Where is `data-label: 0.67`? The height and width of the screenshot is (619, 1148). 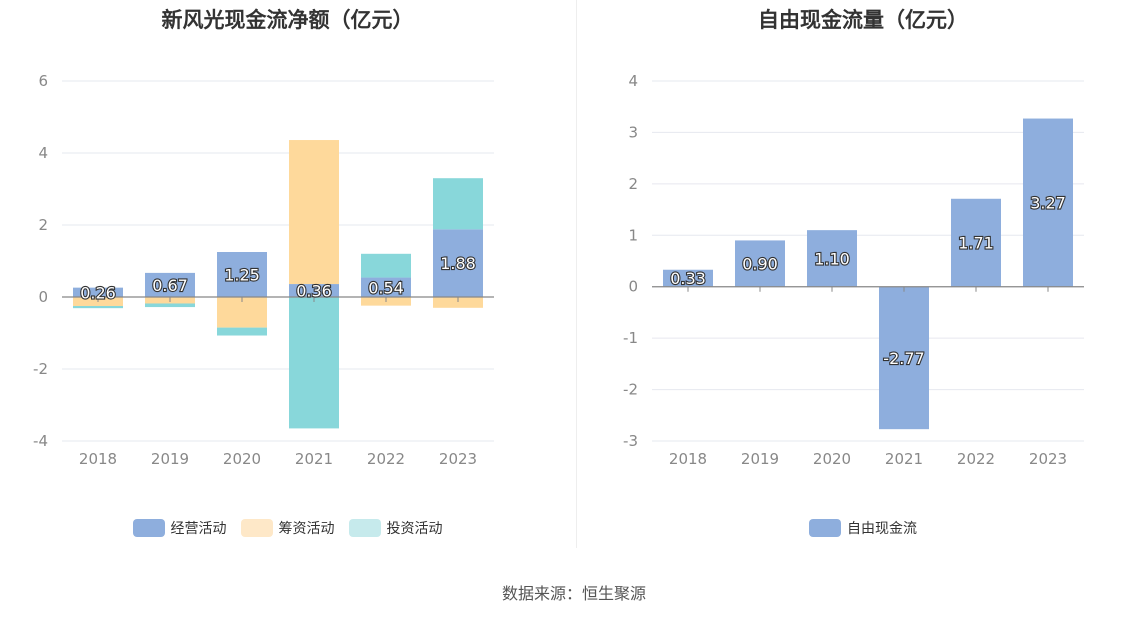 data-label: 0.67 is located at coordinates (170, 285).